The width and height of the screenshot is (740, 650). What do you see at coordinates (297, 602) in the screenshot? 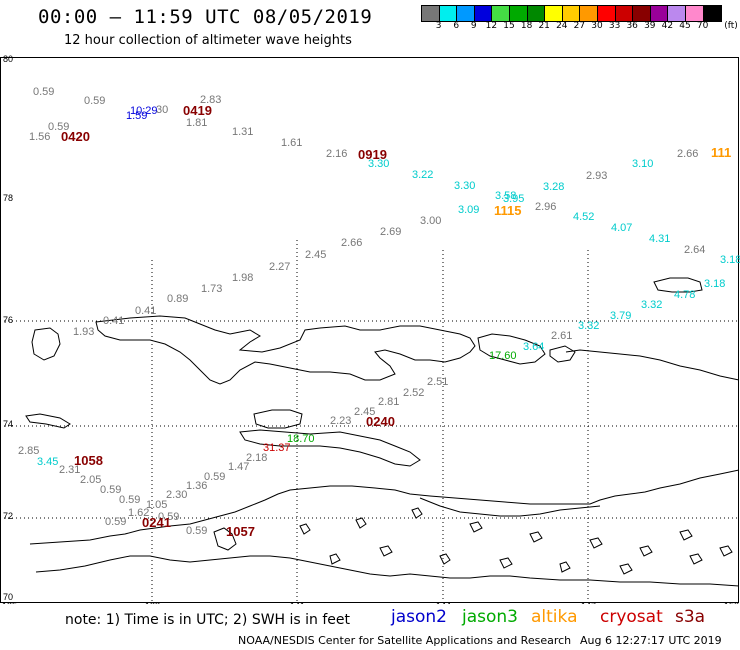
I see `lon-label-141: 141` at bounding box center [297, 602].